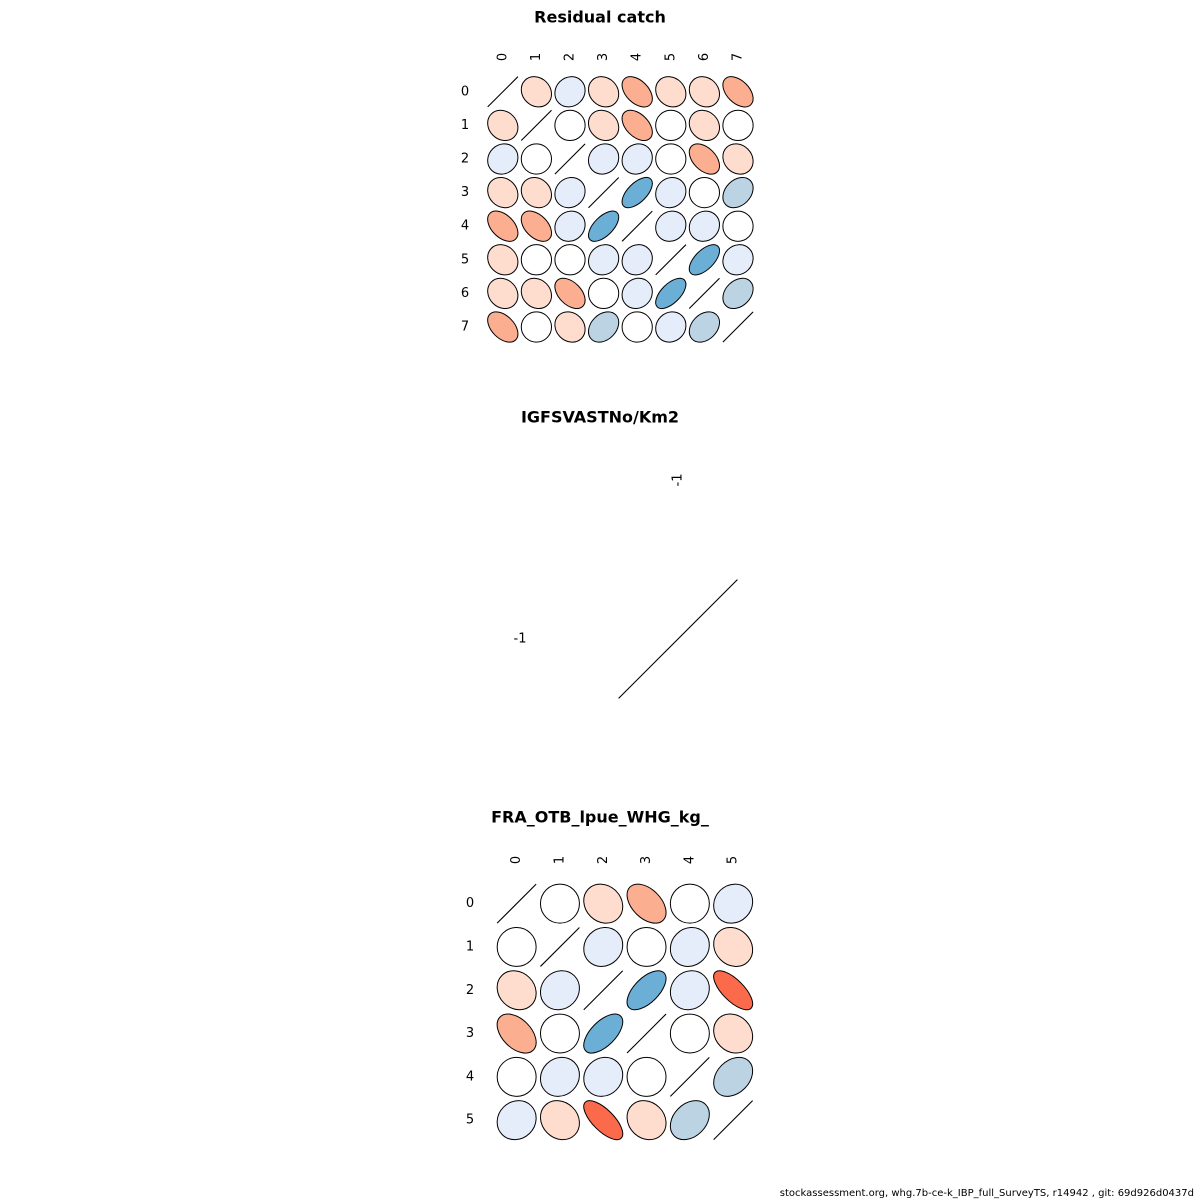  What do you see at coordinates (600, 17) in the screenshot?
I see `panel-title: Residual catch` at bounding box center [600, 17].